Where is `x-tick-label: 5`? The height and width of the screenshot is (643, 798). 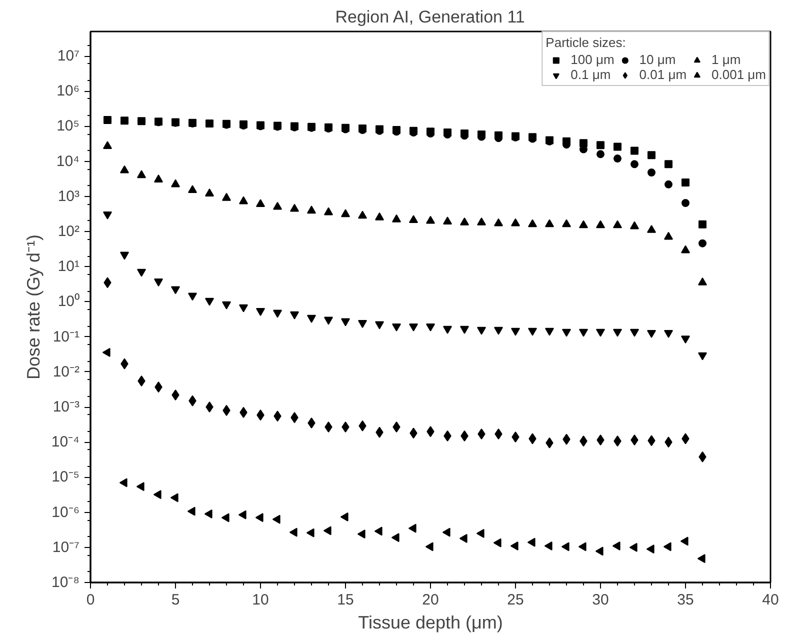
x-tick-label: 5 is located at coordinates (175, 600).